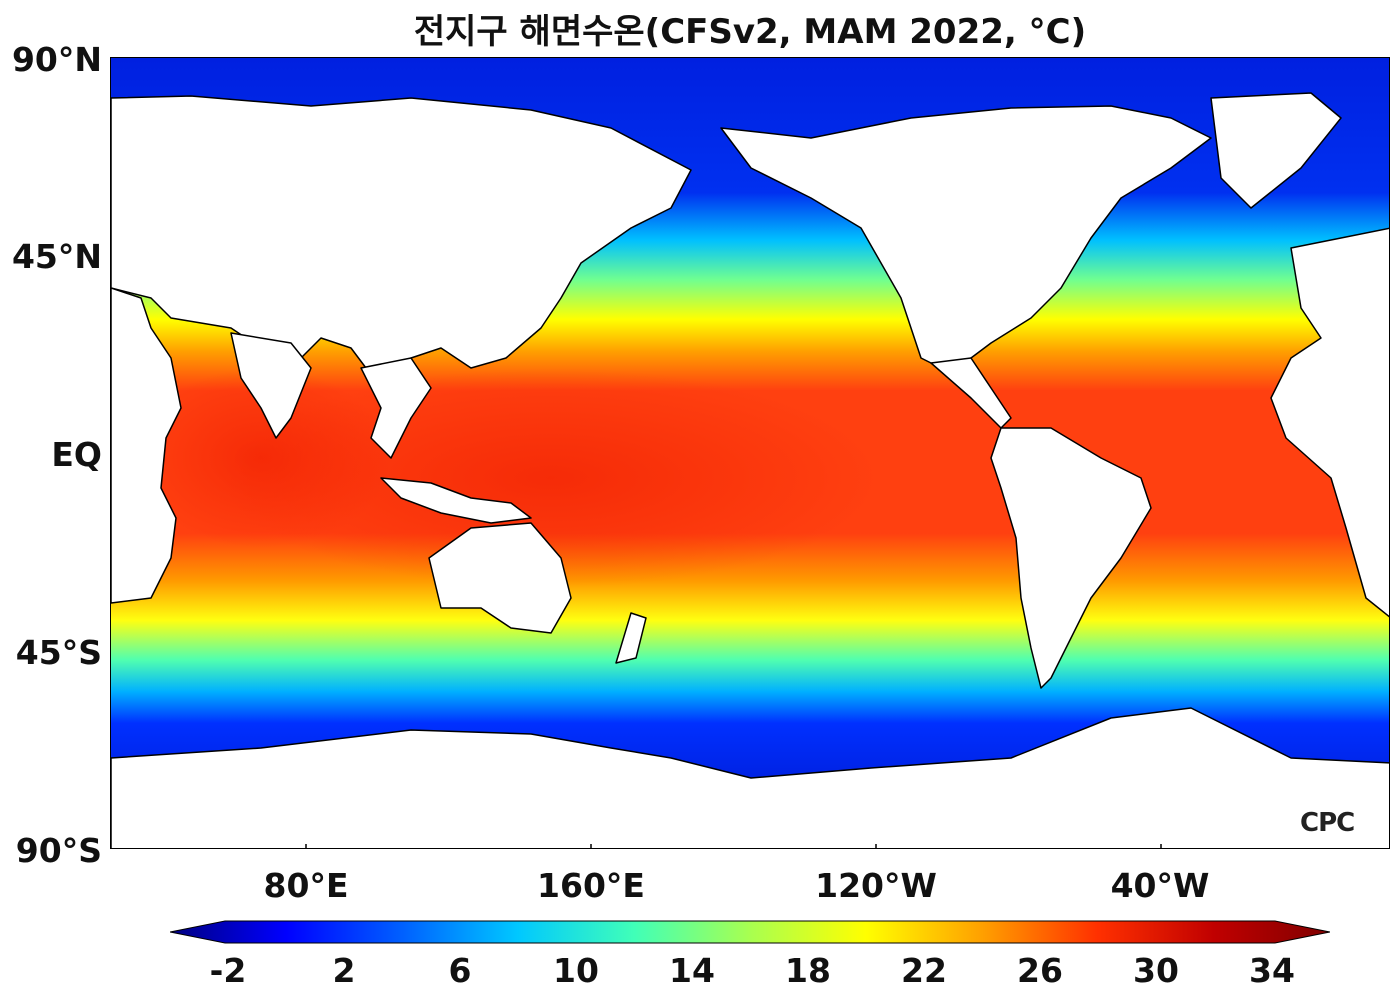 The image size is (1400, 1001). I want to click on colorbar-body, so click(750, 932).